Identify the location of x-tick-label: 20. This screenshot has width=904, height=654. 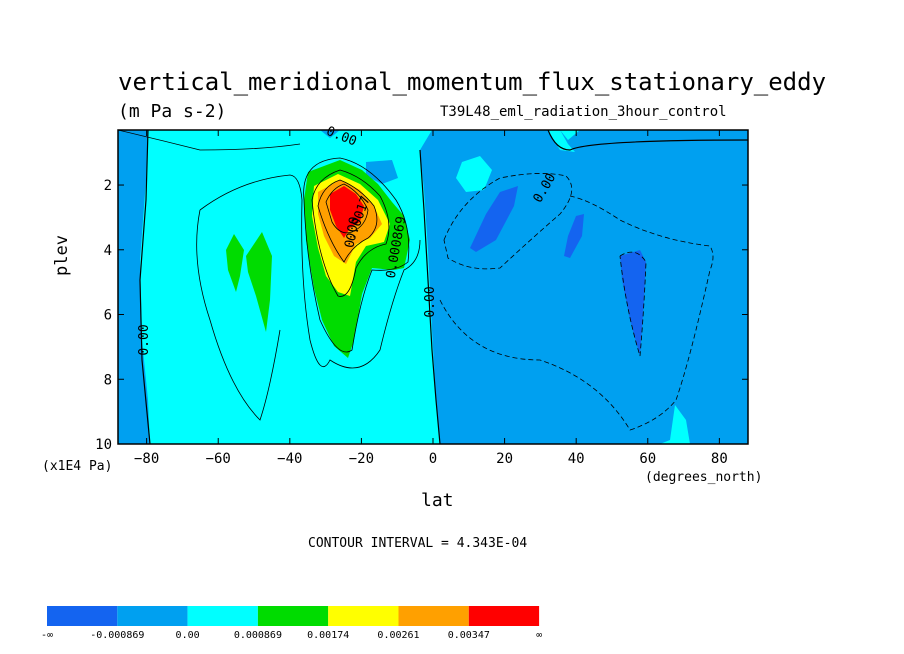
(504, 459).